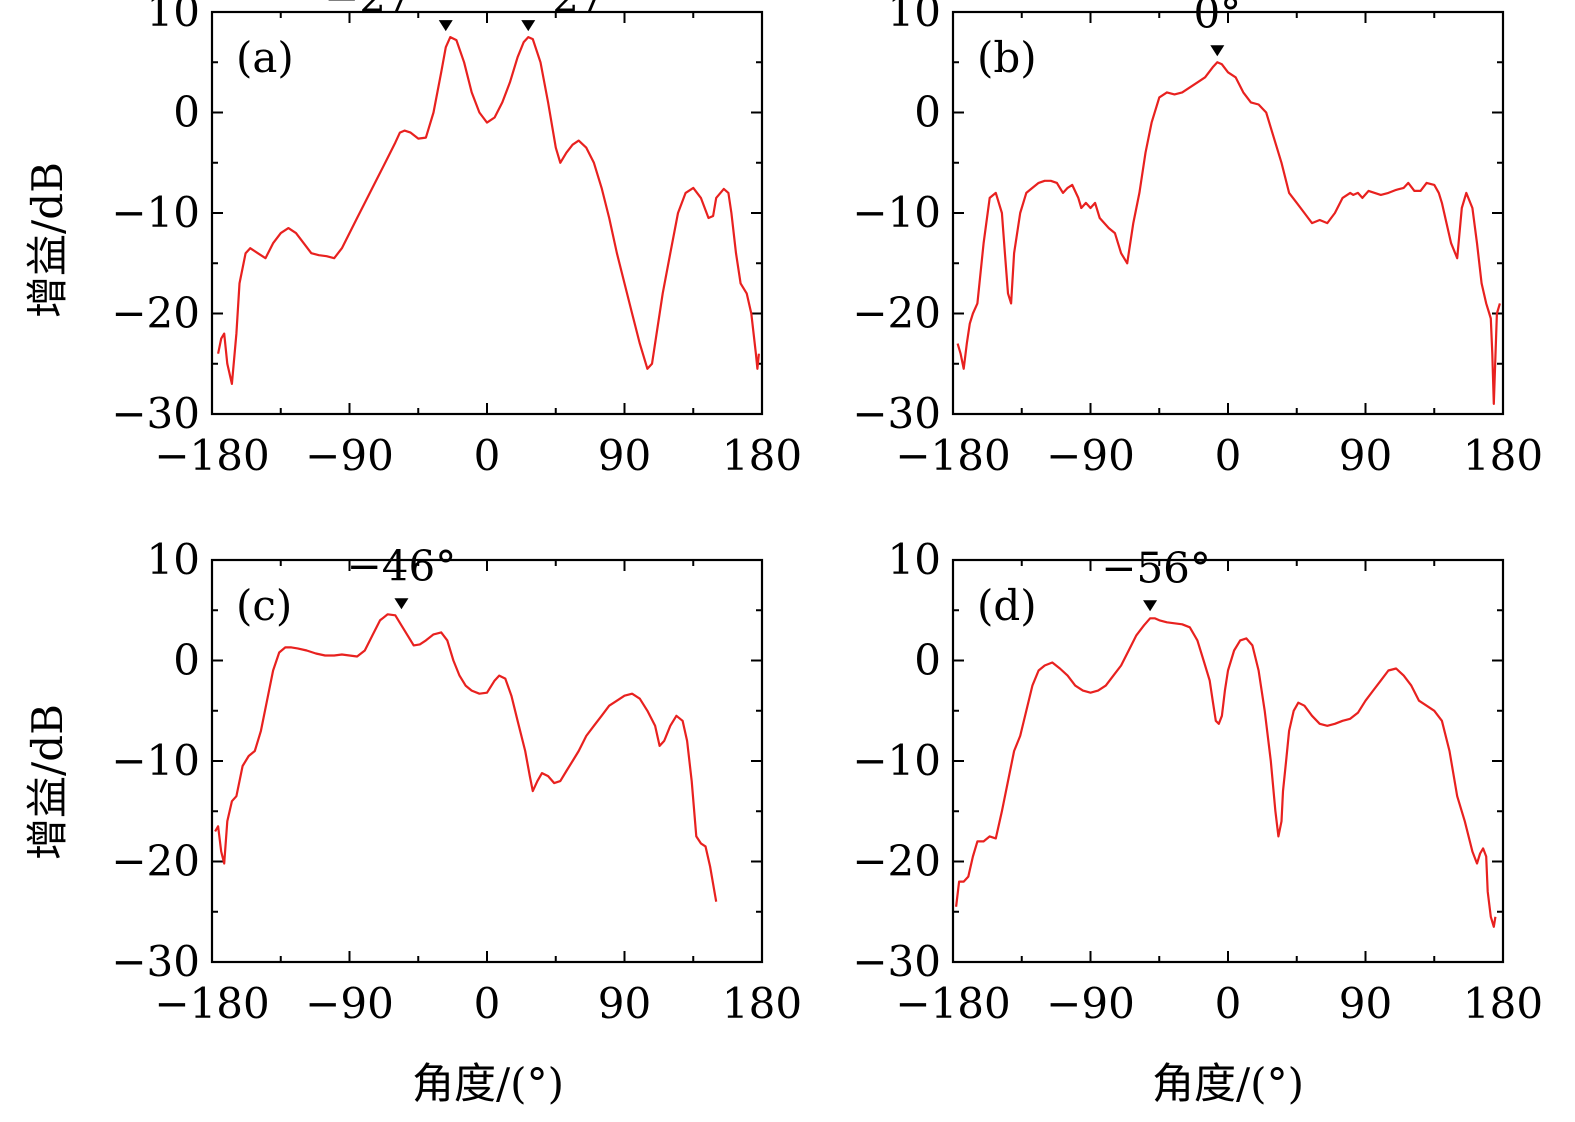 The width and height of the screenshot is (1575, 1122). What do you see at coordinates (589, 11) in the screenshot?
I see `peak-label: 27°` at bounding box center [589, 11].